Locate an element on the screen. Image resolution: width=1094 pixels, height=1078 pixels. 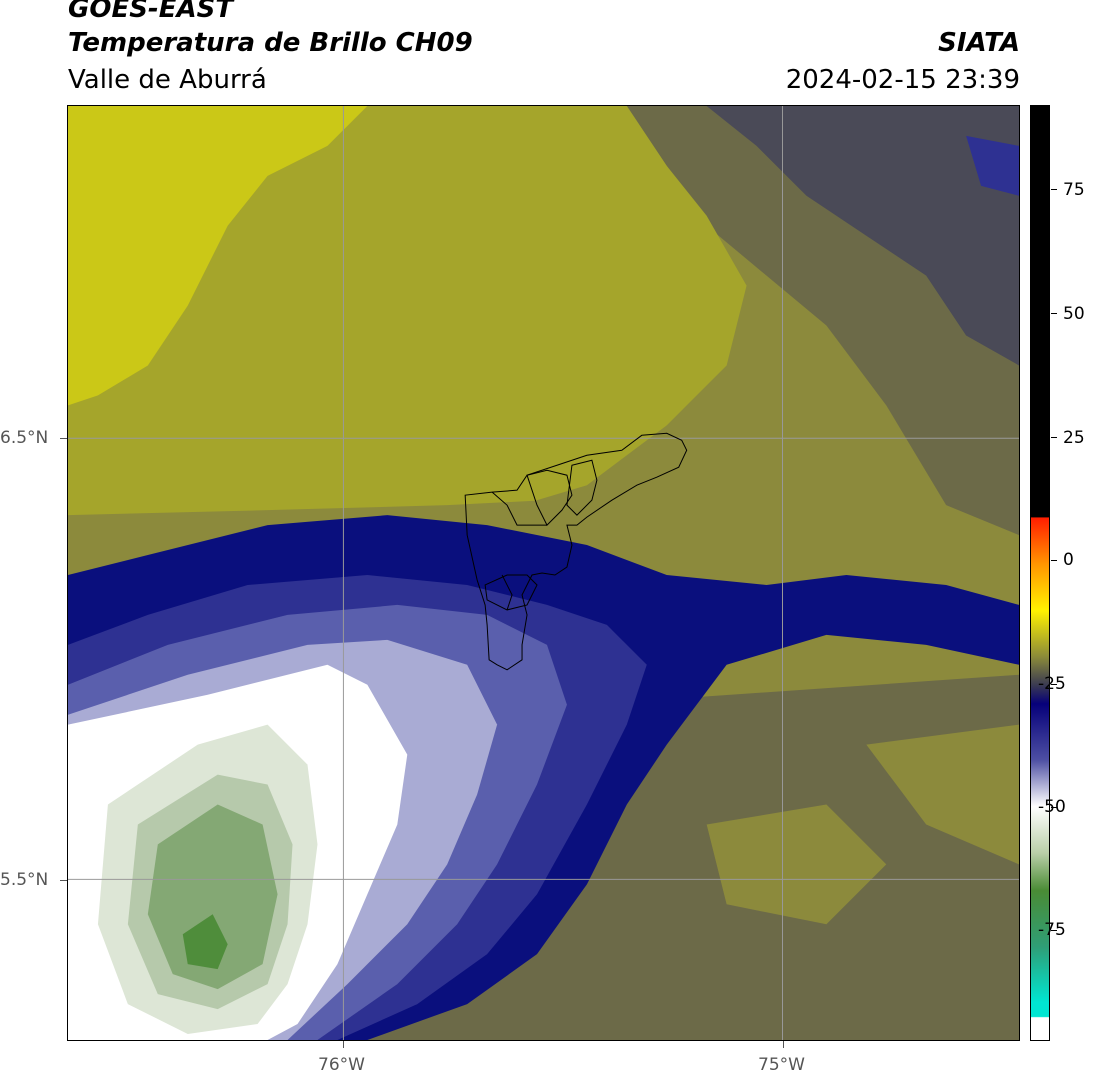
lon-label-76w: 76°W is located at coordinates (341, 1065).